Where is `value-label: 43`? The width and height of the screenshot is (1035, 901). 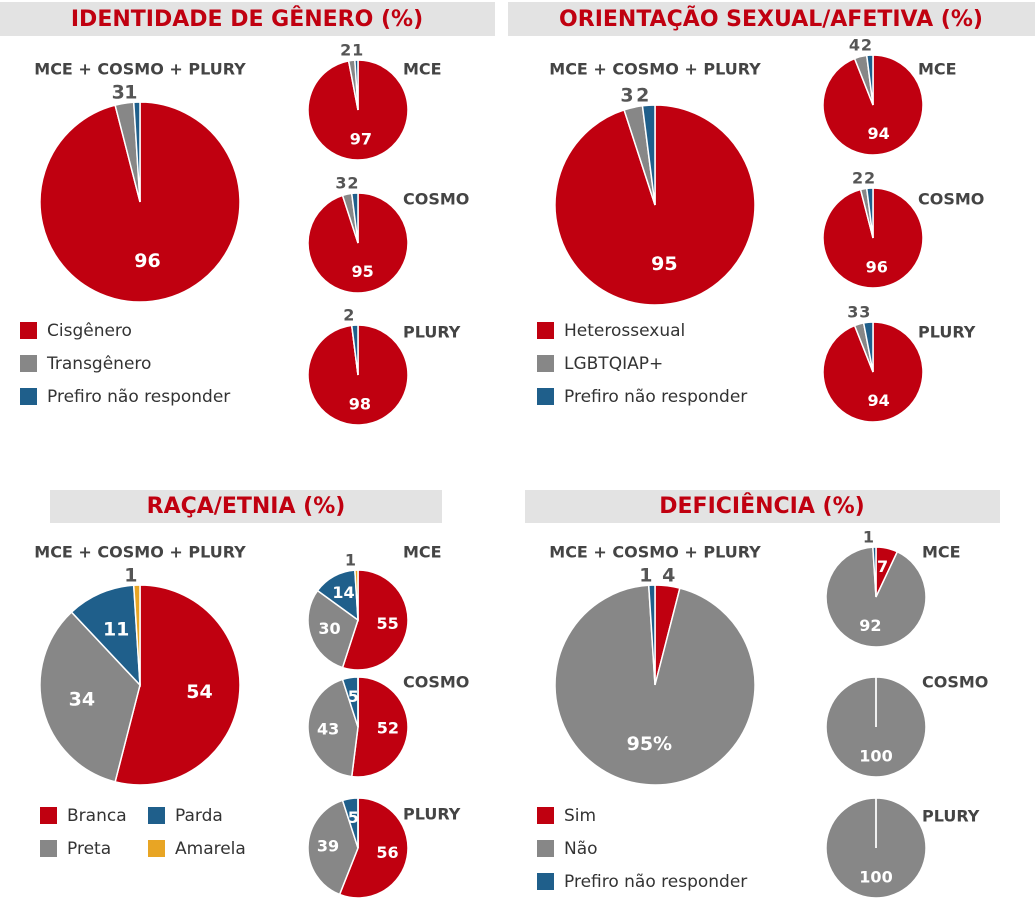 value-label: 43 is located at coordinates (328, 728).